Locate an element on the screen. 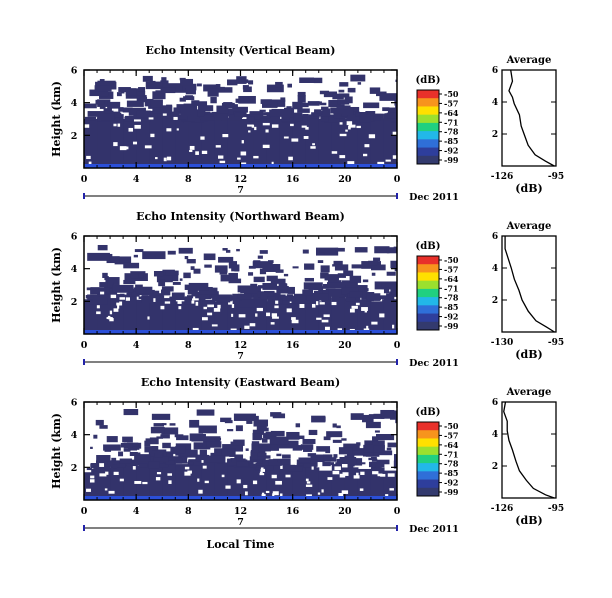 The image size is (612, 598). average-y-tick-label: 4 is located at coordinates (495, 435).